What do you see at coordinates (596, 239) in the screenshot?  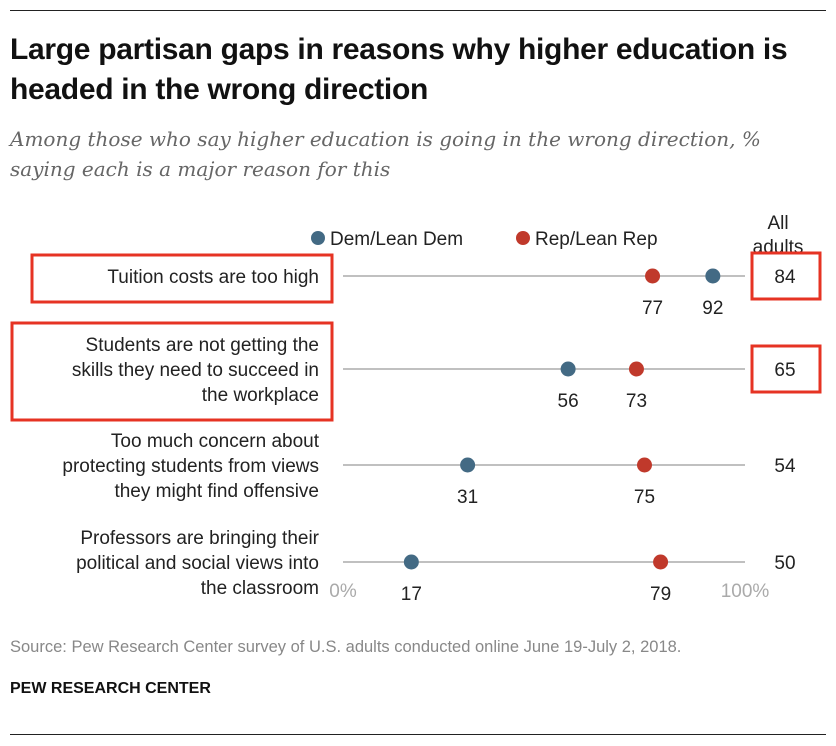 I see `legend-rep-label: Rep/Lean Rep` at bounding box center [596, 239].